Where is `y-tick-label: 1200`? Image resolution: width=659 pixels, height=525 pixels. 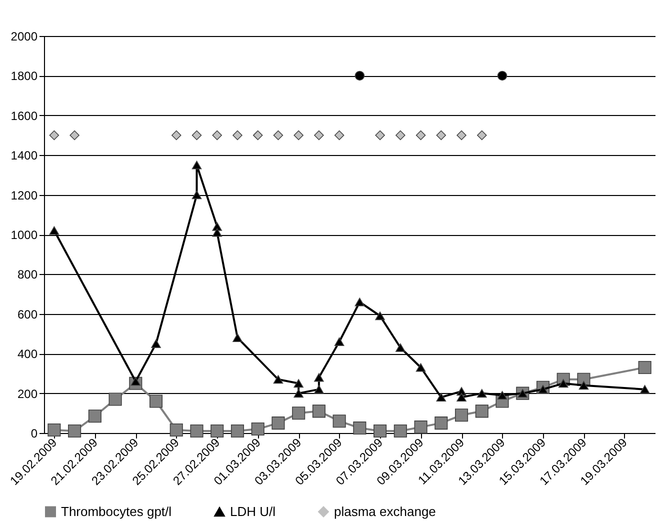
y-tick-label: 1200 is located at coordinates (24, 195).